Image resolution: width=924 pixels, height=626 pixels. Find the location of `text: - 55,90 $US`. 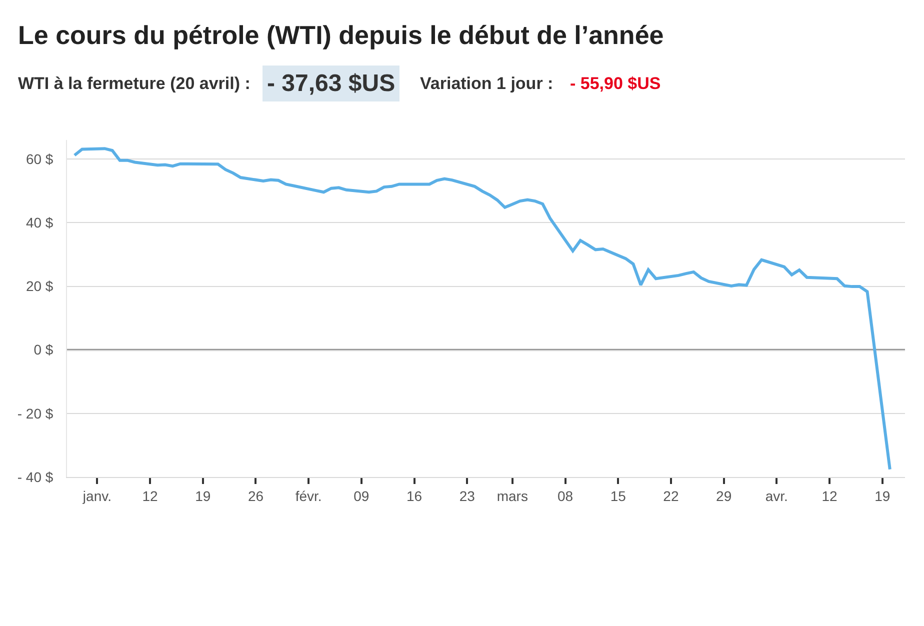

text: - 55,90 $US is located at coordinates (615, 83).